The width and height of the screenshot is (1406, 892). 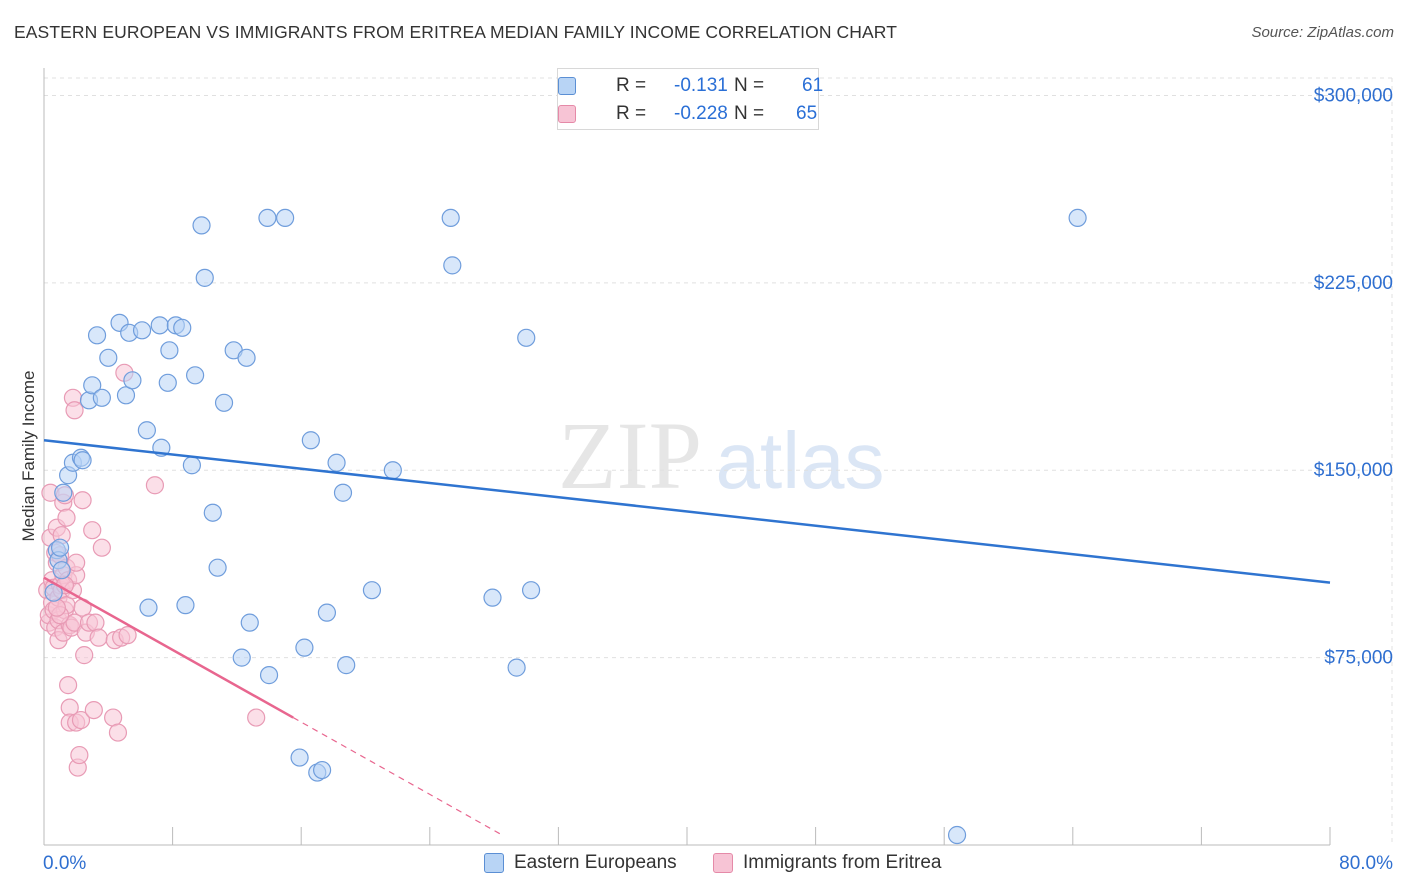 I want to click on legend-label: Eastern Europeans, so click(x=595, y=862).